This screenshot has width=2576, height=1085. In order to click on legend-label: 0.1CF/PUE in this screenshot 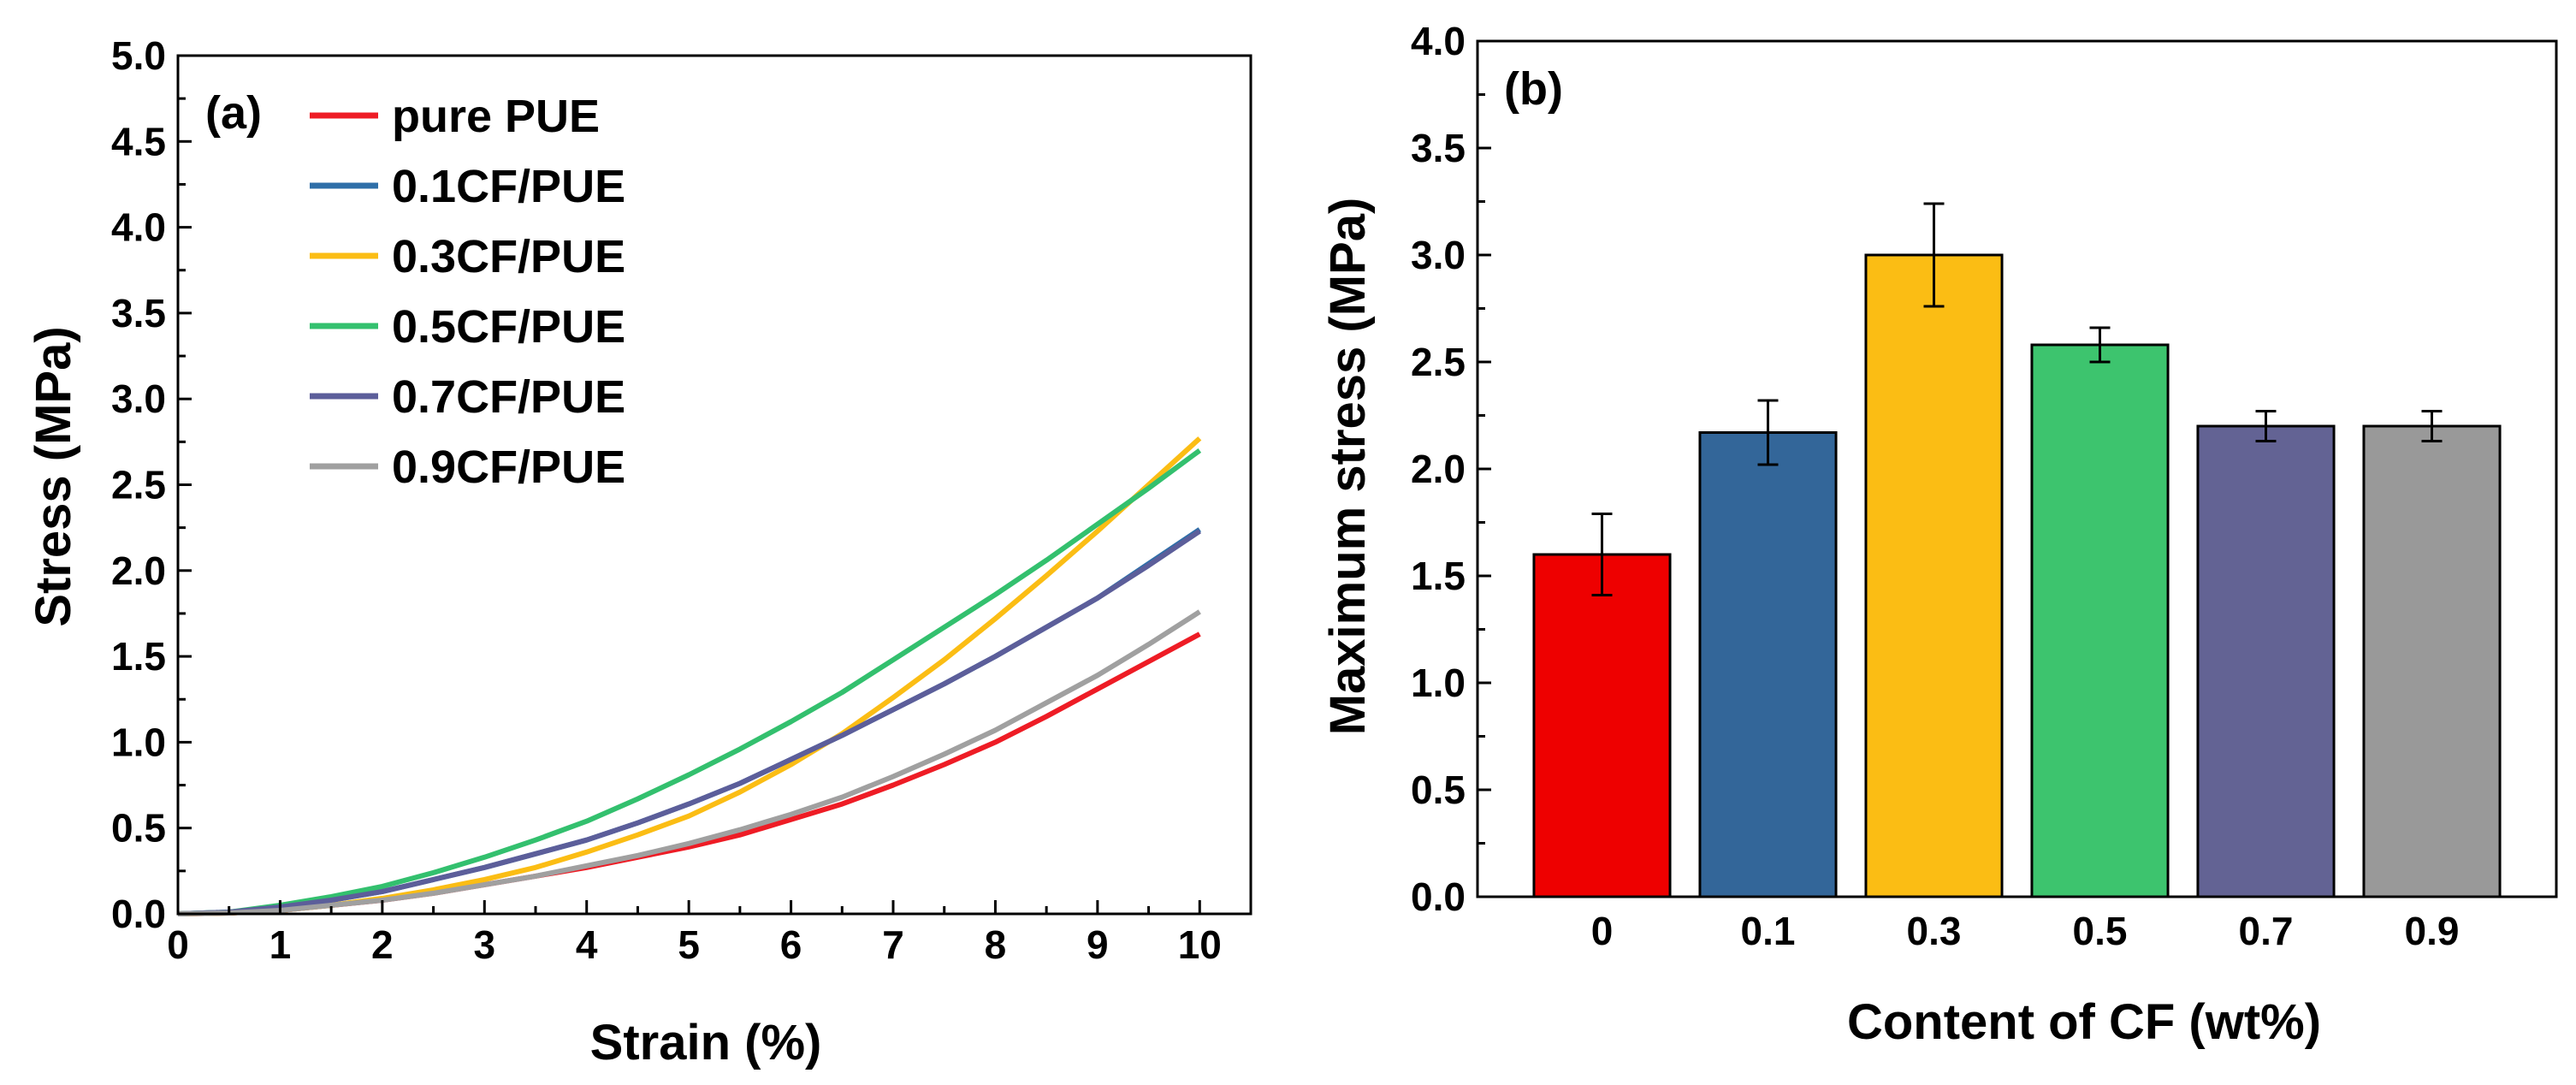, I will do `click(509, 186)`.